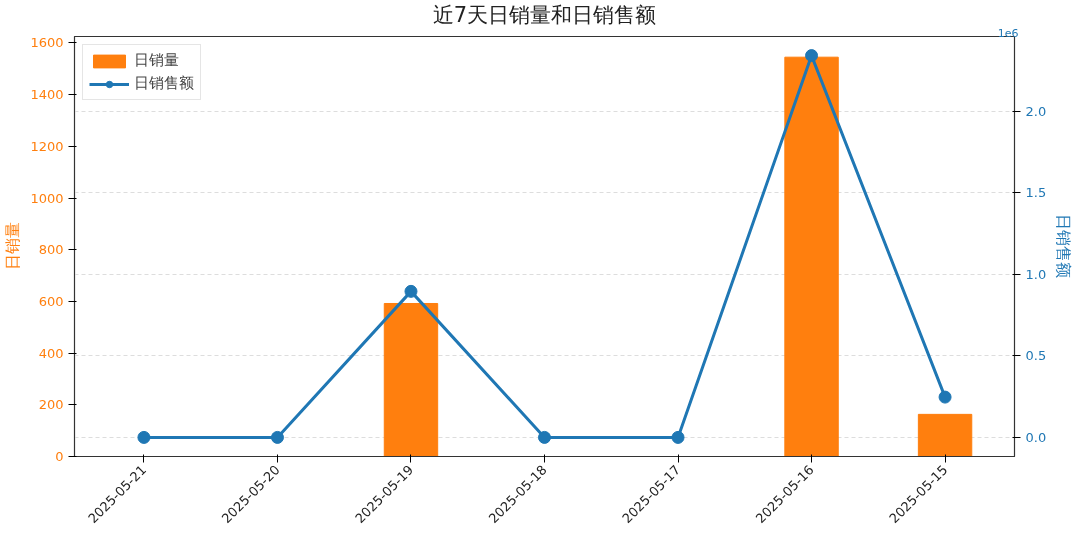 The height and width of the screenshot is (540, 1080). What do you see at coordinates (1008, 33) in the screenshot?
I see `annotation: 1e6` at bounding box center [1008, 33].